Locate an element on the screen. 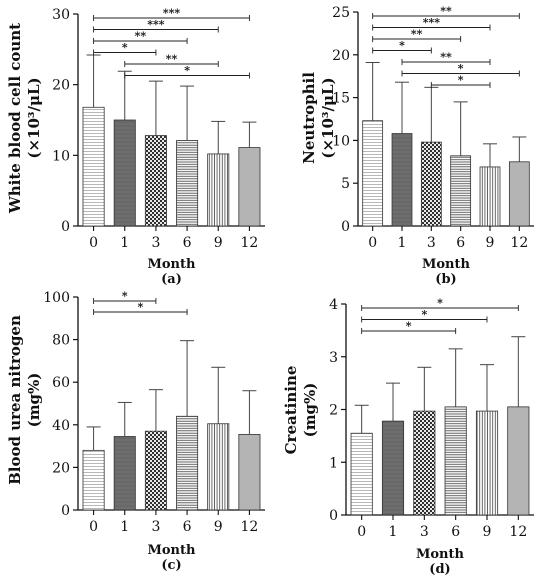  y-tick-label: 25 is located at coordinates (341, 13).